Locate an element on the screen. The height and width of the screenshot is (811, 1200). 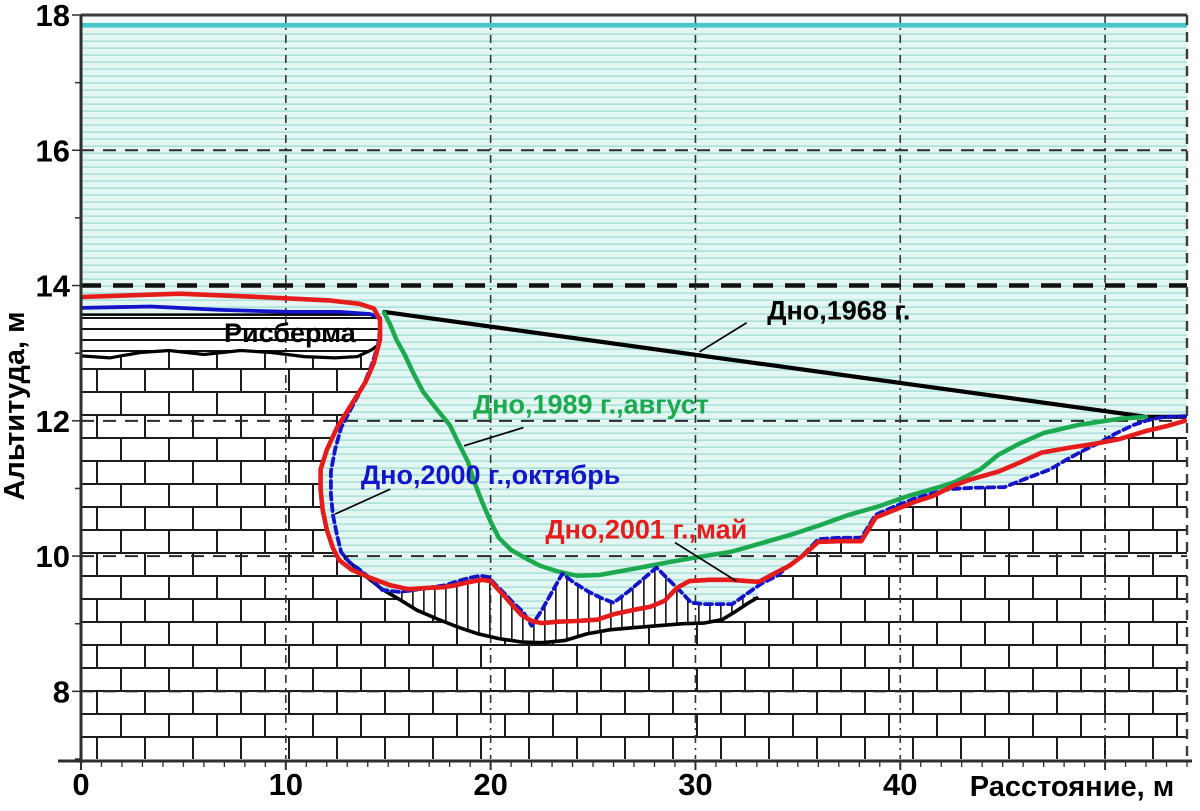
leader-1989 is located at coordinates (493, 436).